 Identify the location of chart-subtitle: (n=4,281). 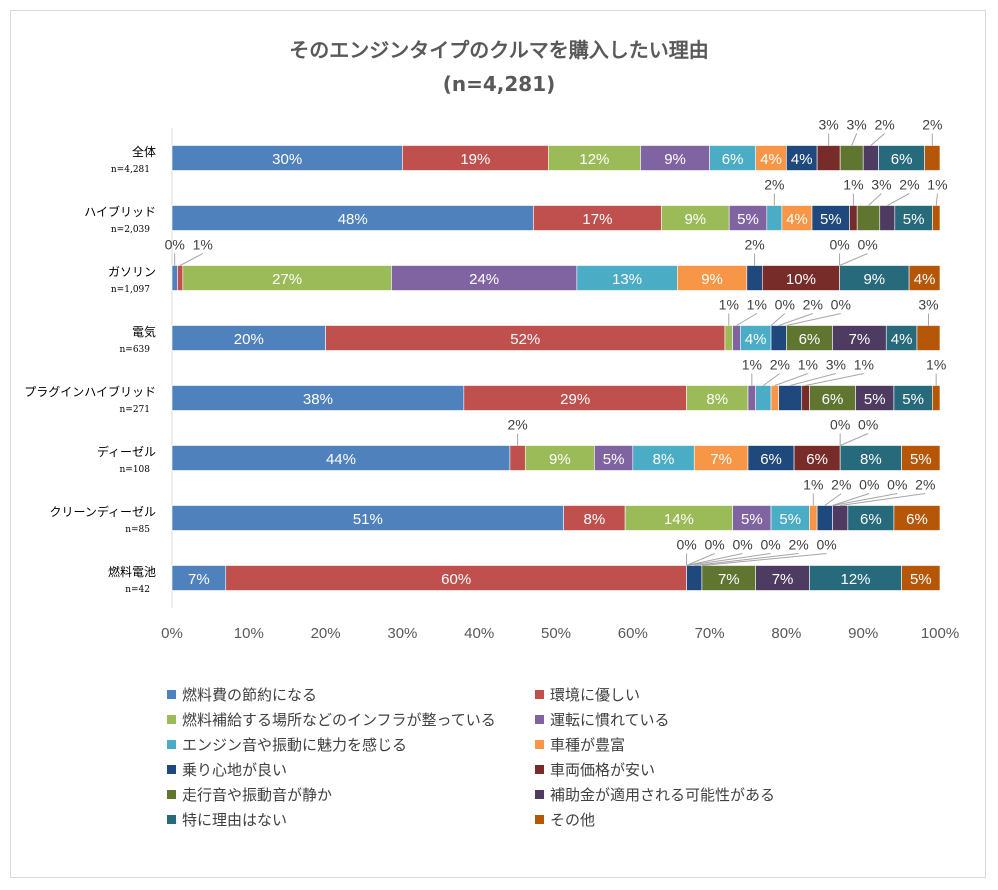
(499, 84).